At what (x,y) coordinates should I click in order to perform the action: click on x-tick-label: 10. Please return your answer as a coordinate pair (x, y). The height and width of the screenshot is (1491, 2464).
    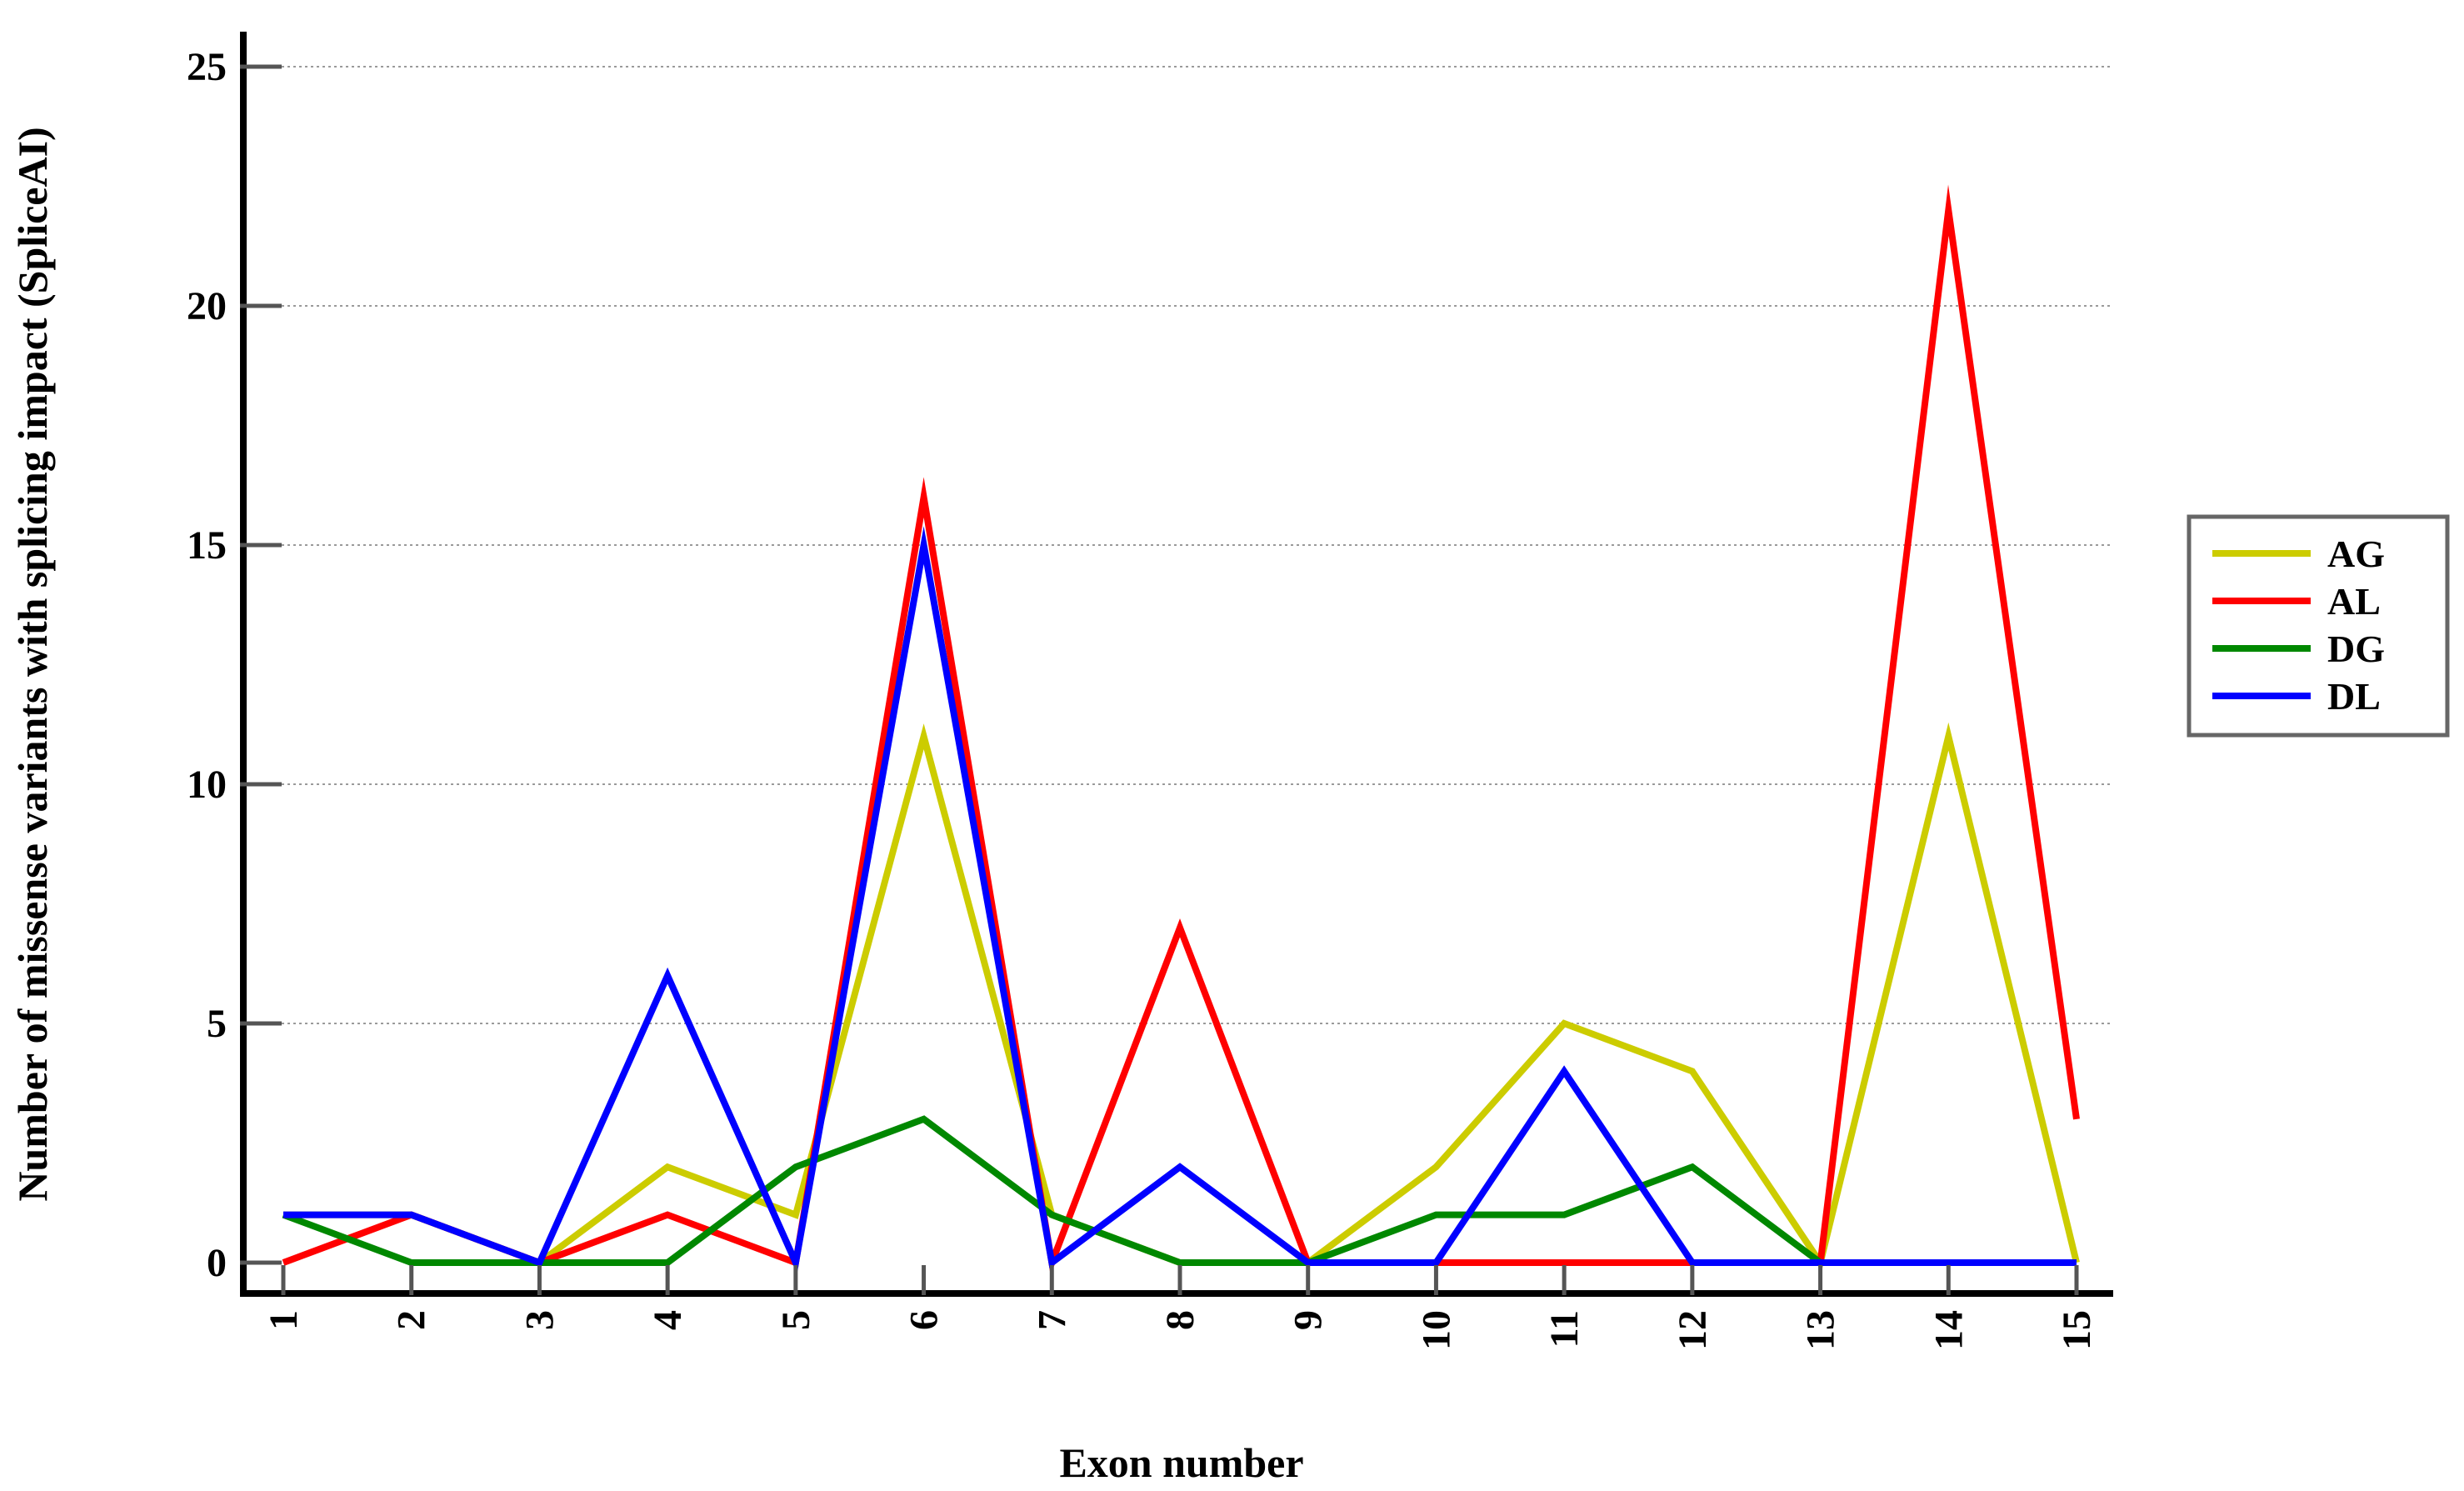
    Looking at the image, I should click on (1436, 1330).